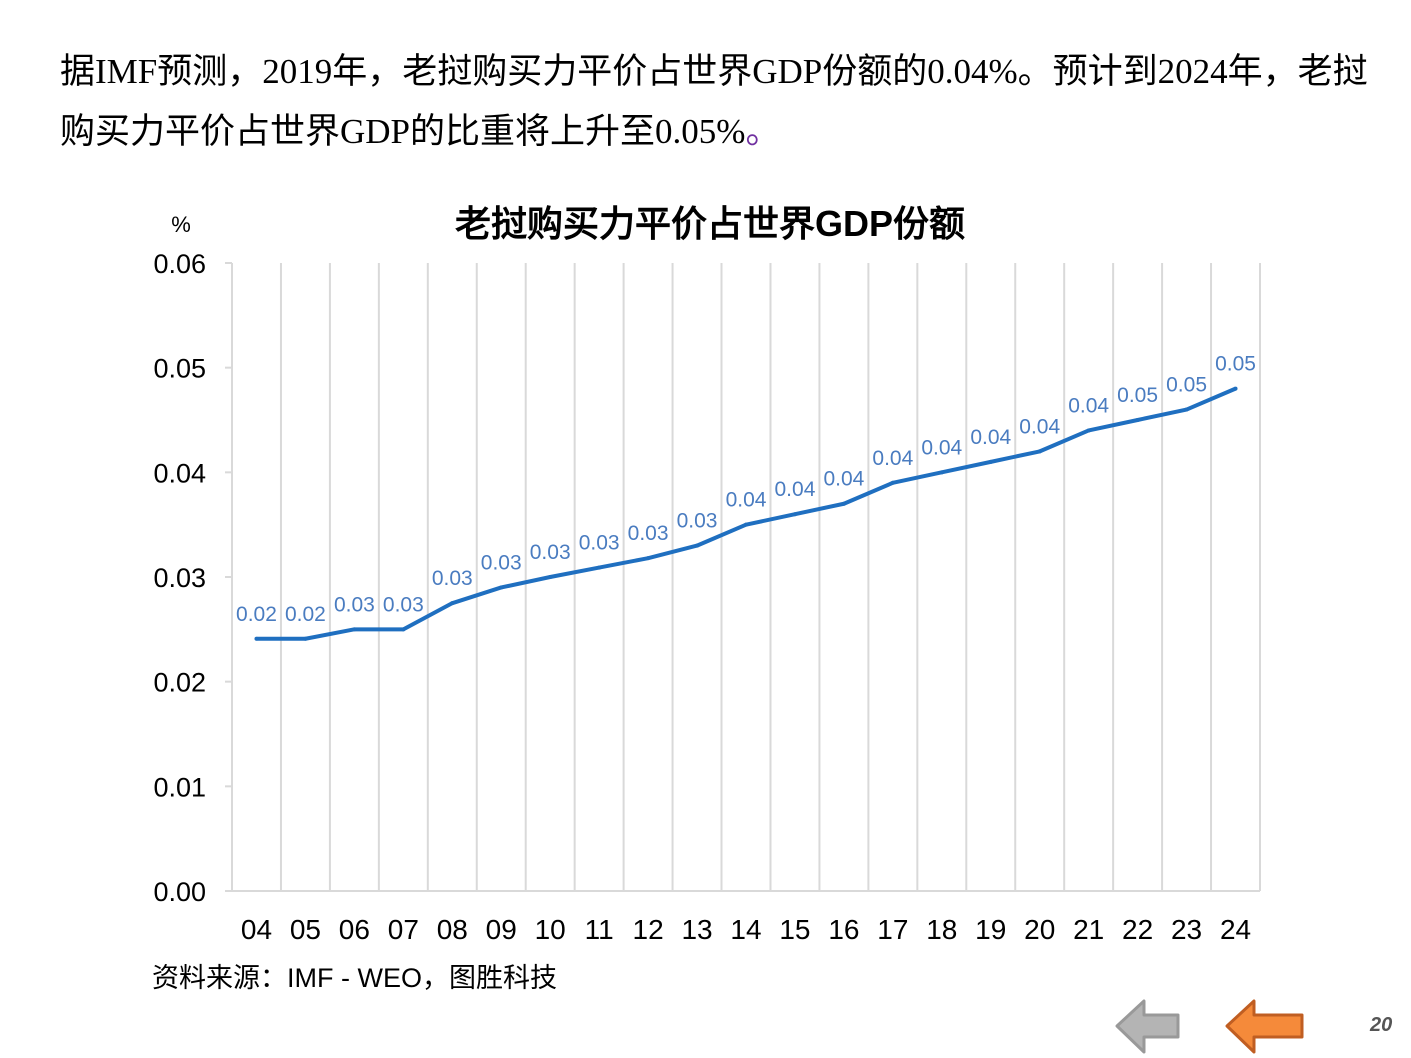  Describe the element at coordinates (1088, 929) in the screenshot. I see `x-tick-label: 21` at that location.